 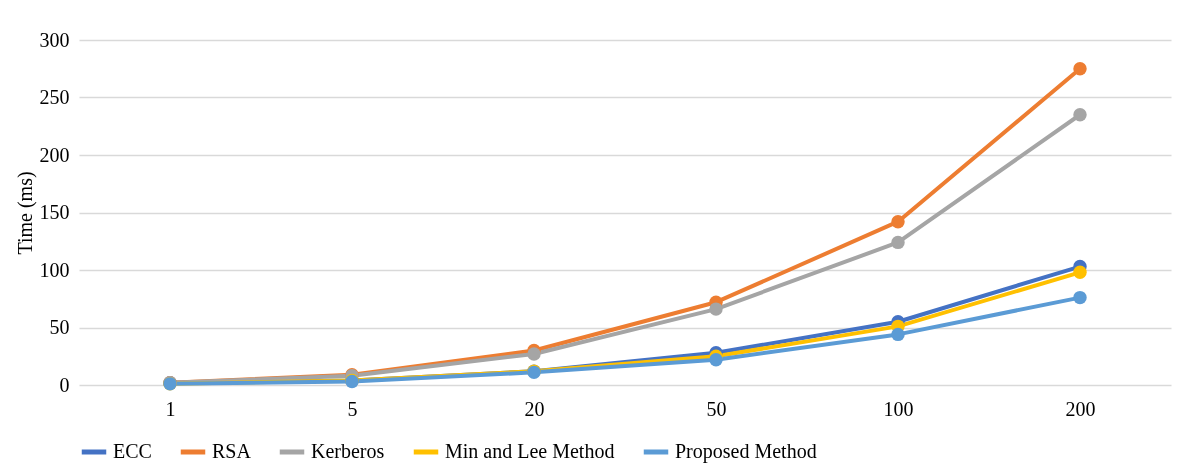 What do you see at coordinates (54, 212) in the screenshot?
I see `y-tick-label: 150` at bounding box center [54, 212].